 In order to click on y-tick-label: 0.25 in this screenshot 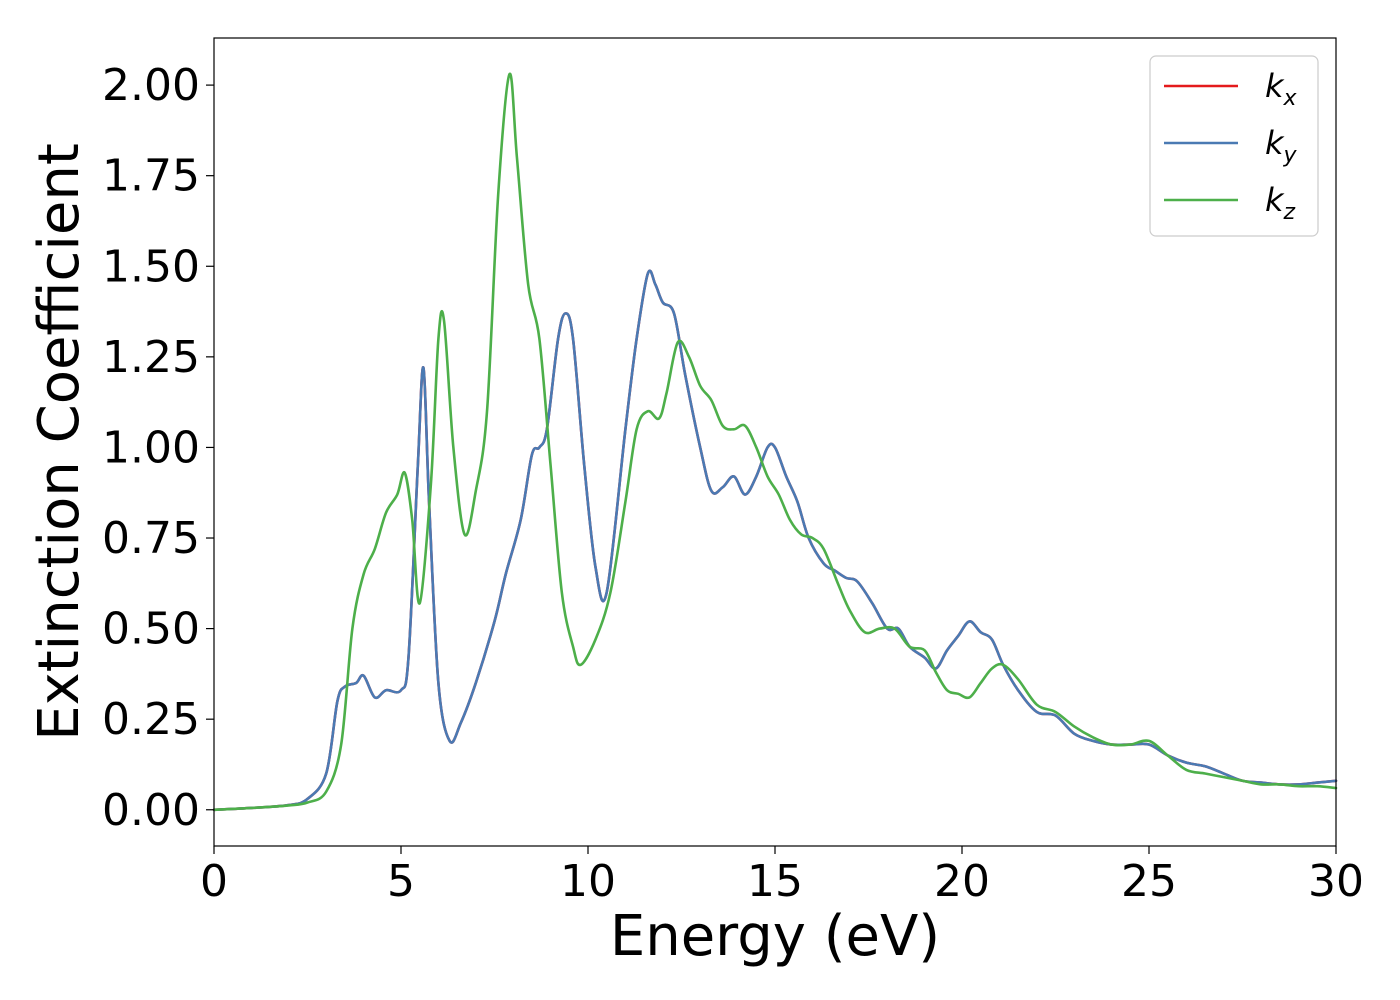, I will do `click(151, 719)`.